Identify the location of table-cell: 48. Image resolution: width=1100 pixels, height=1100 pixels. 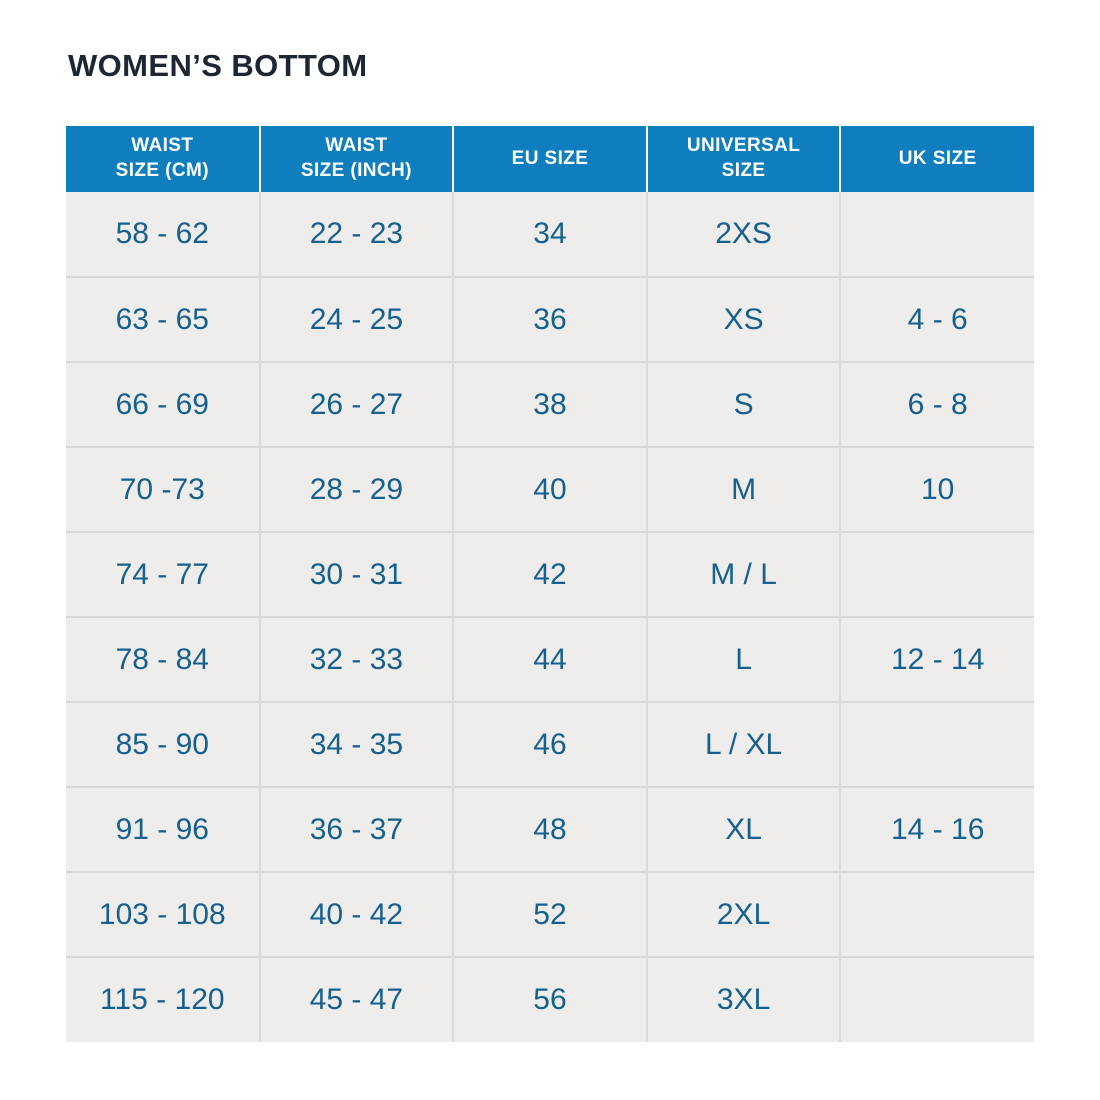
(549, 829).